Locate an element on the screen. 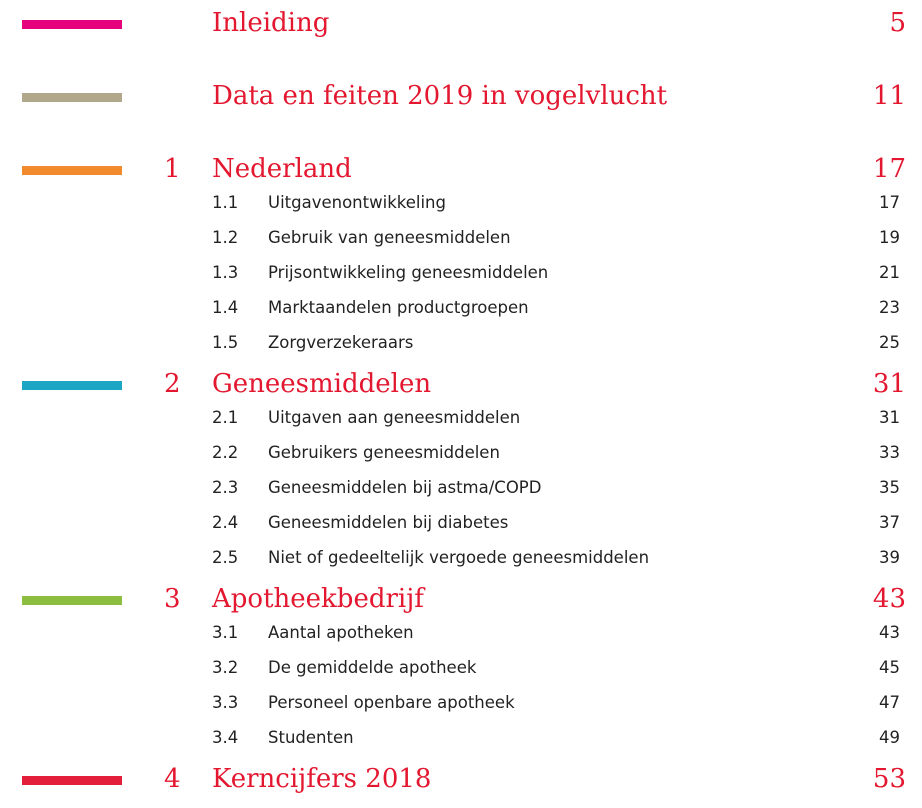  subsection-title: De gemiddelde apotheek is located at coordinates (372, 667).